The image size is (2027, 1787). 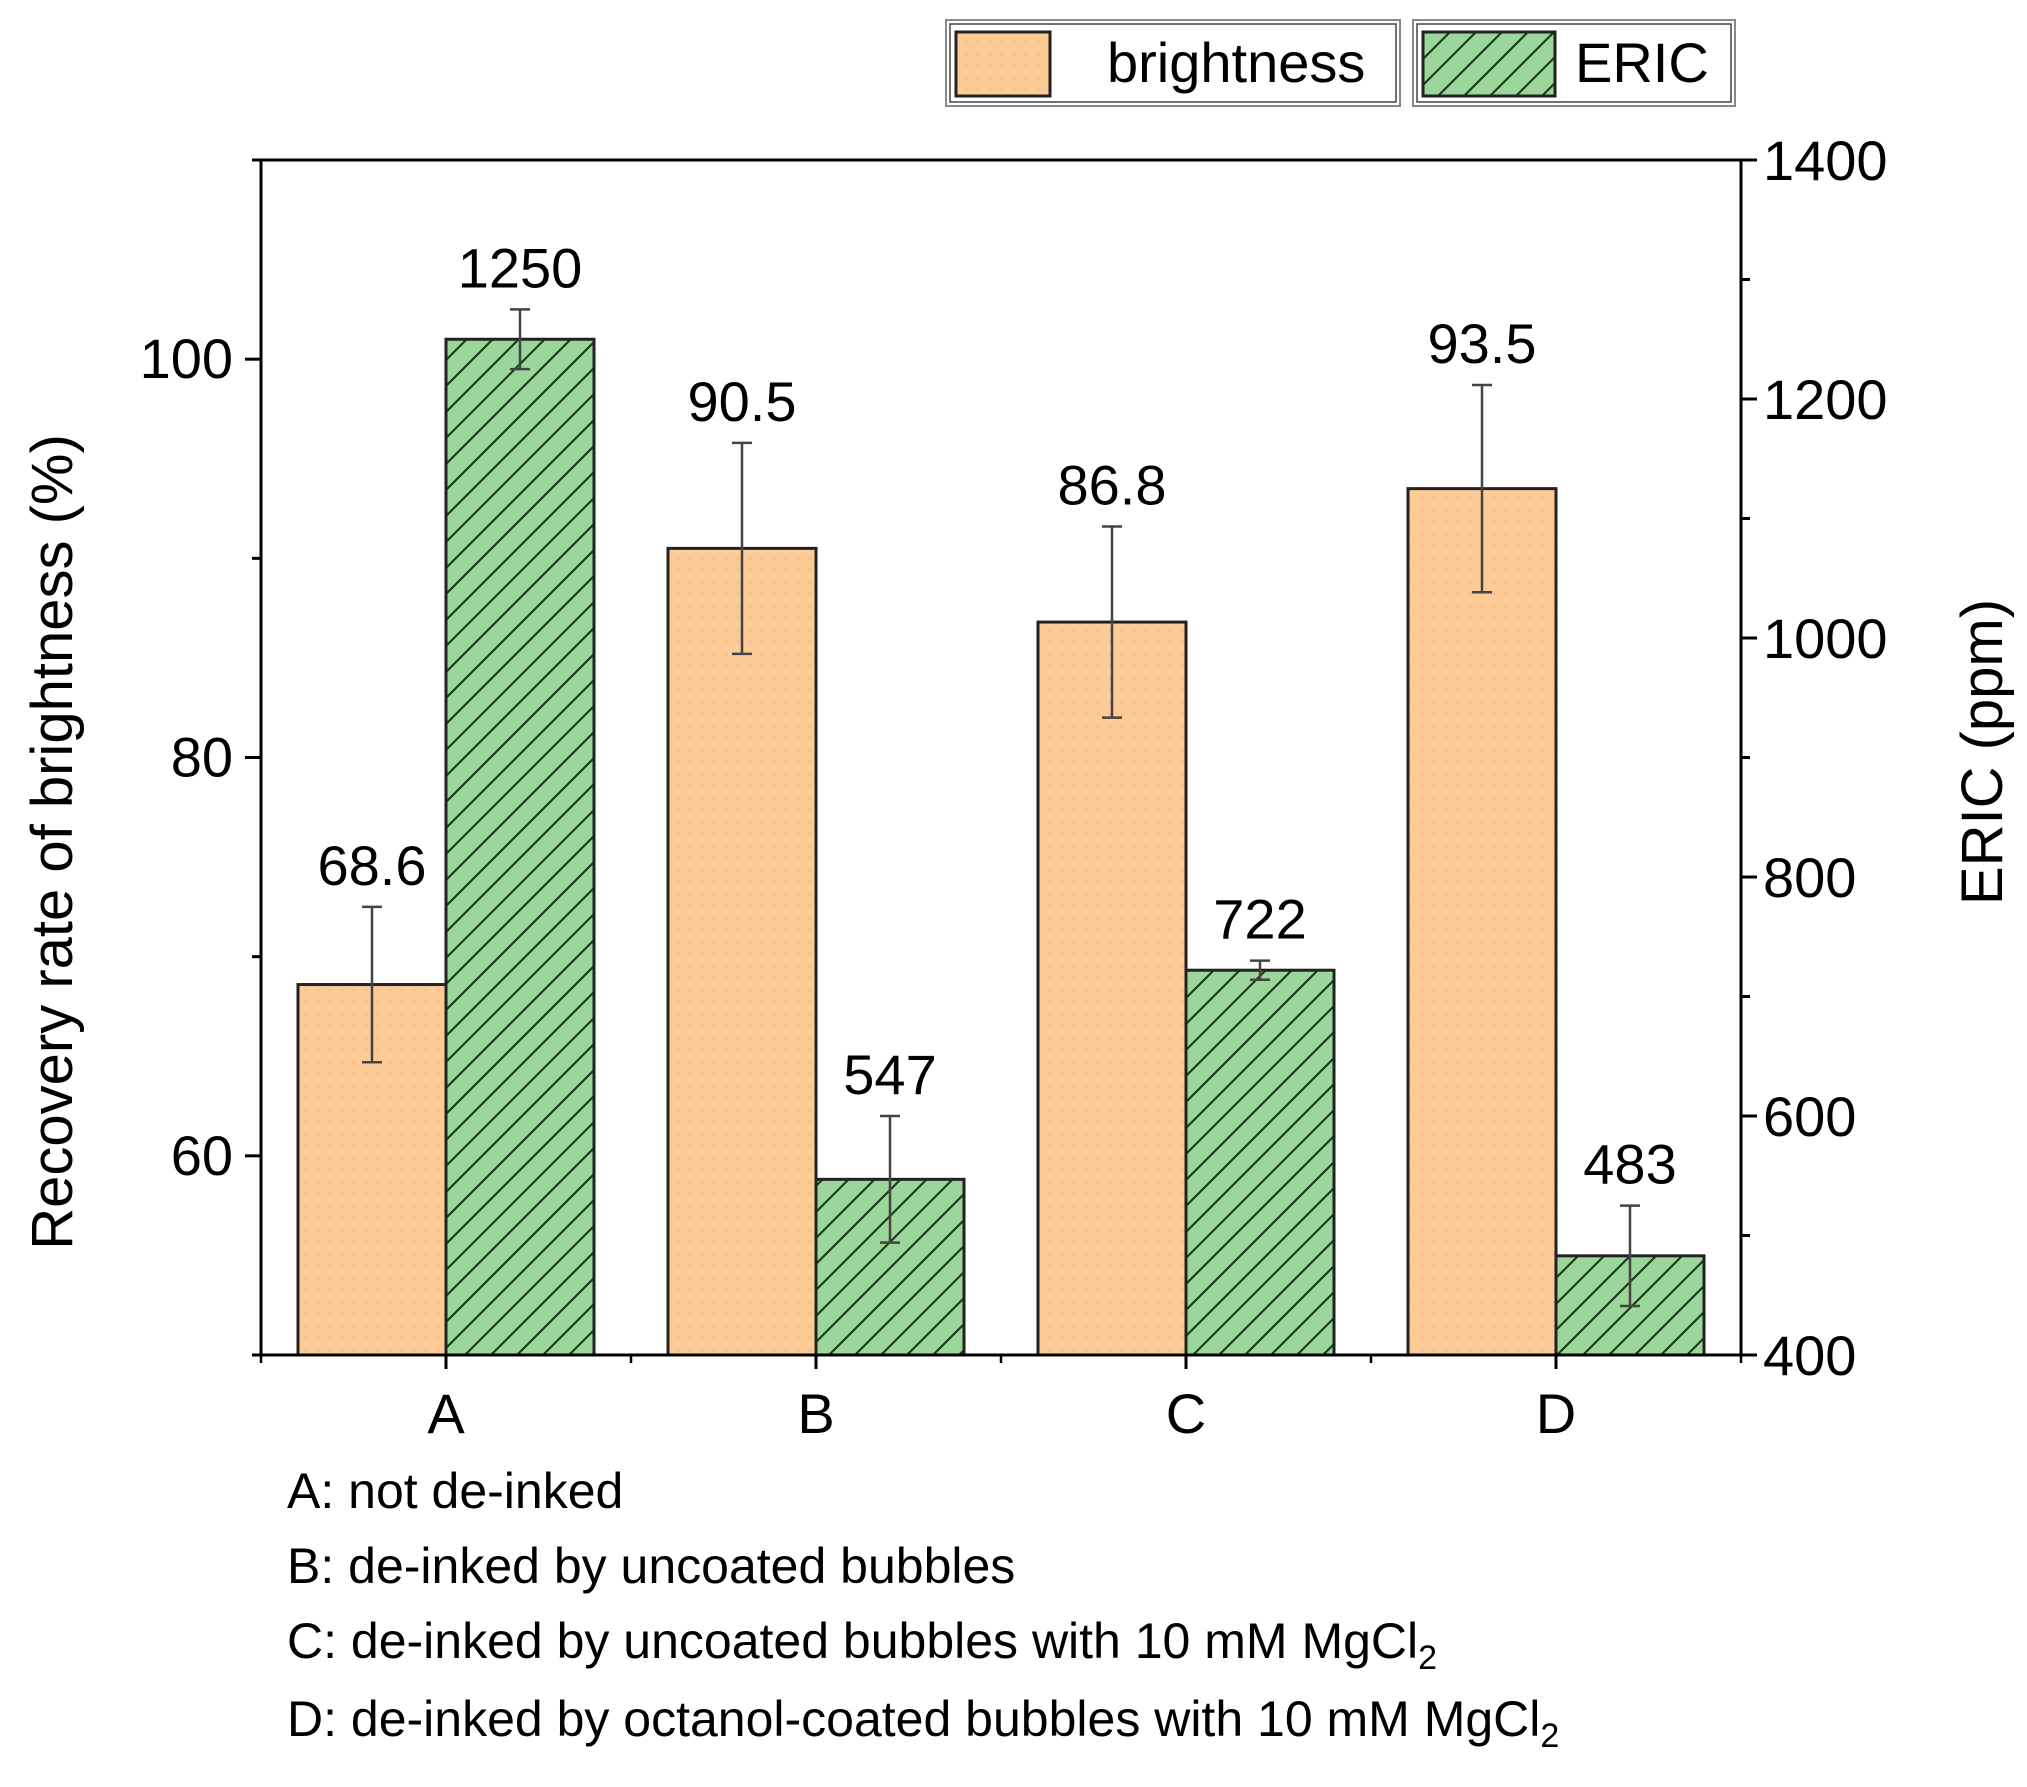 What do you see at coordinates (52, 842) in the screenshot?
I see `y-left-axis-title: Recovery rate of brightness (%)` at bounding box center [52, 842].